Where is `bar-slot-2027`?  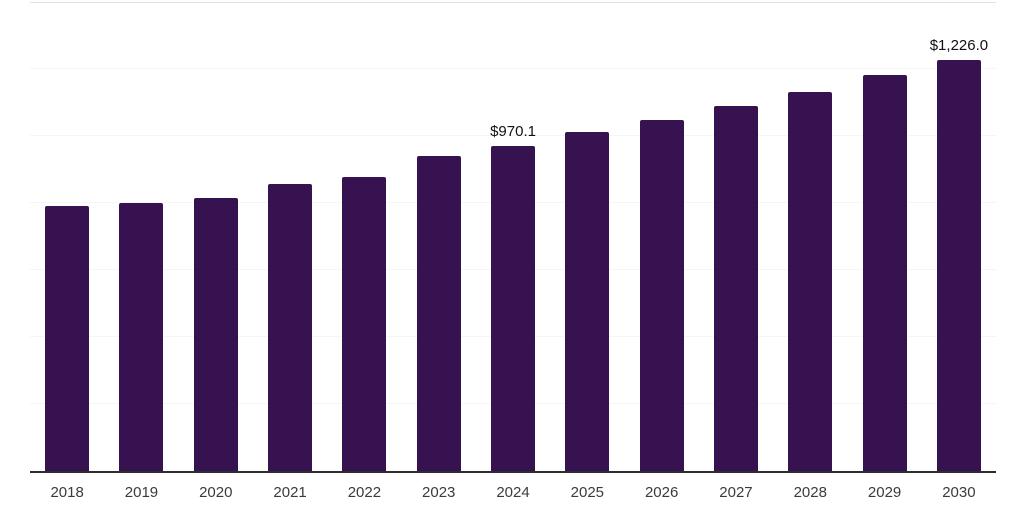 bar-slot-2027 is located at coordinates (736, 236).